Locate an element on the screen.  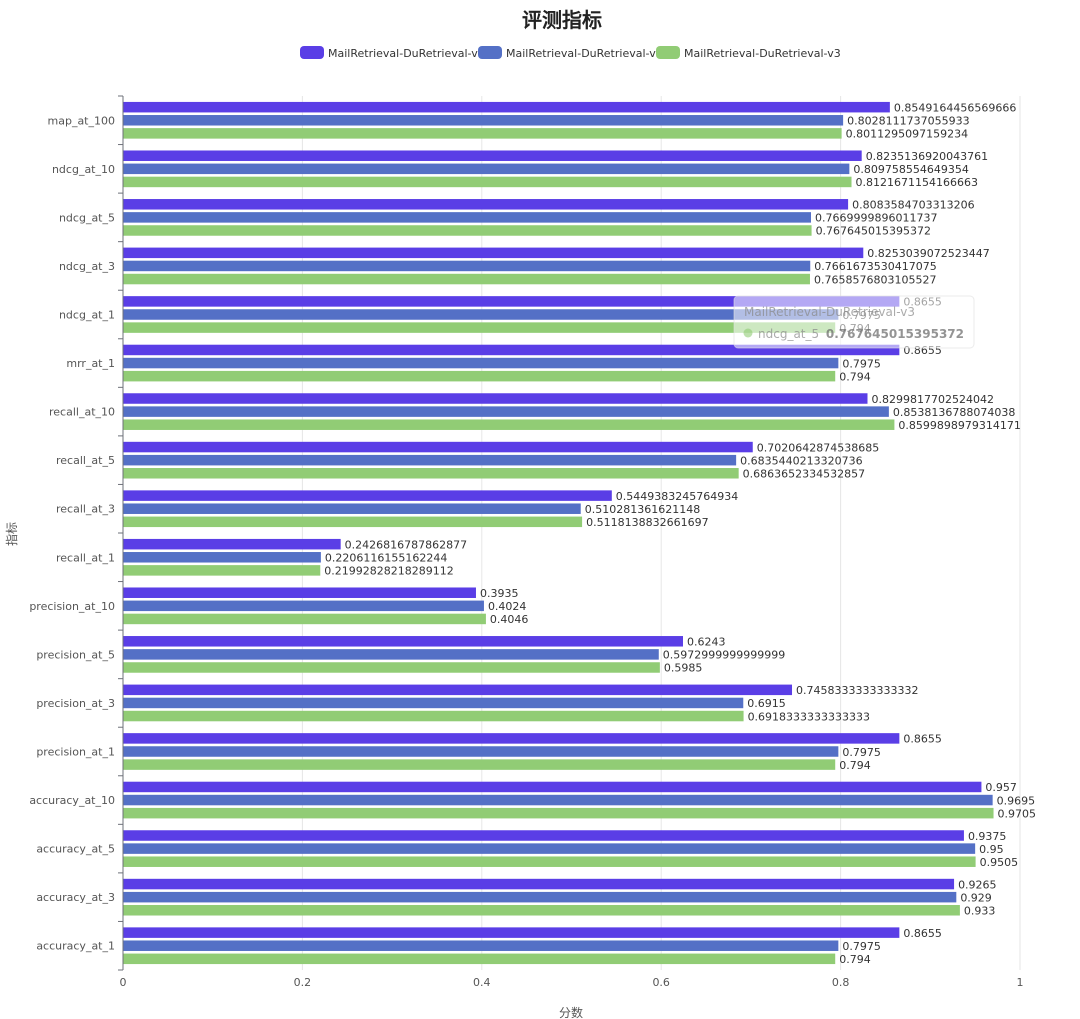
legend-item-v2: MailRetrieval-DuRetrieval-v2 is located at coordinates (570, 53).